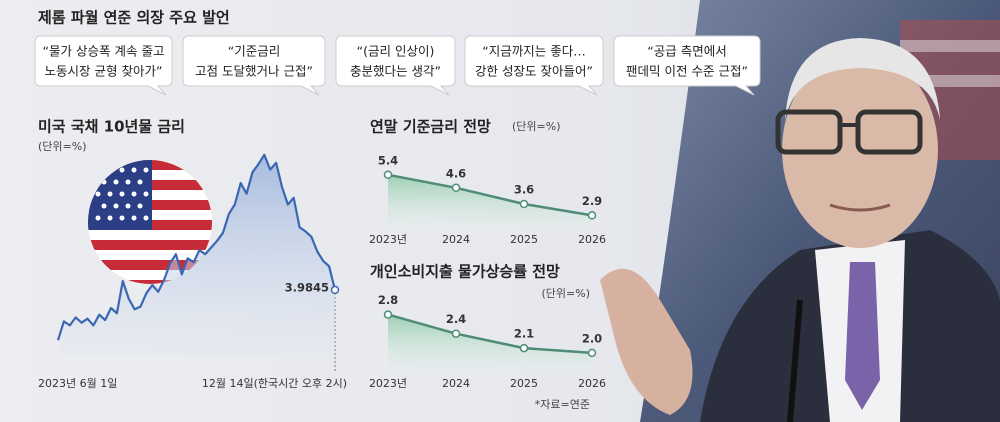 This screenshot has width=1000, height=422. I want to click on quote-line: “(금리 인상이), so click(396, 51).